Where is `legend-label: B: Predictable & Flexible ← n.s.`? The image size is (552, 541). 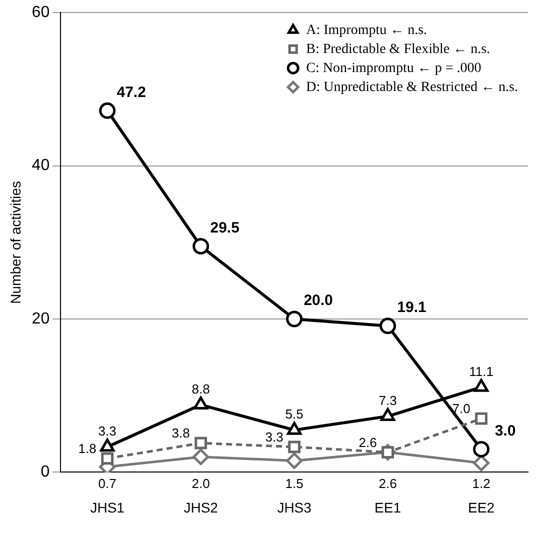 legend-label: B: Predictable & Flexible ← n.s. is located at coordinates (398, 49).